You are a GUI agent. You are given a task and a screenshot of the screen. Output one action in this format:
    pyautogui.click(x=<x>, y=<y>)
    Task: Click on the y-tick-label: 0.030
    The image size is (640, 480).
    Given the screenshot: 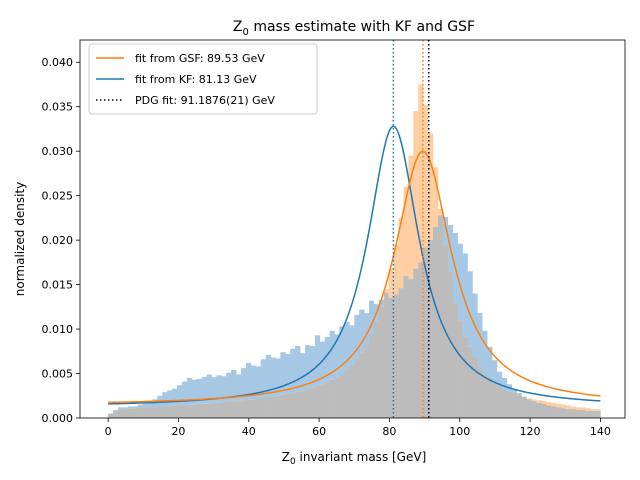 What is the action you would take?
    pyautogui.click(x=58, y=151)
    